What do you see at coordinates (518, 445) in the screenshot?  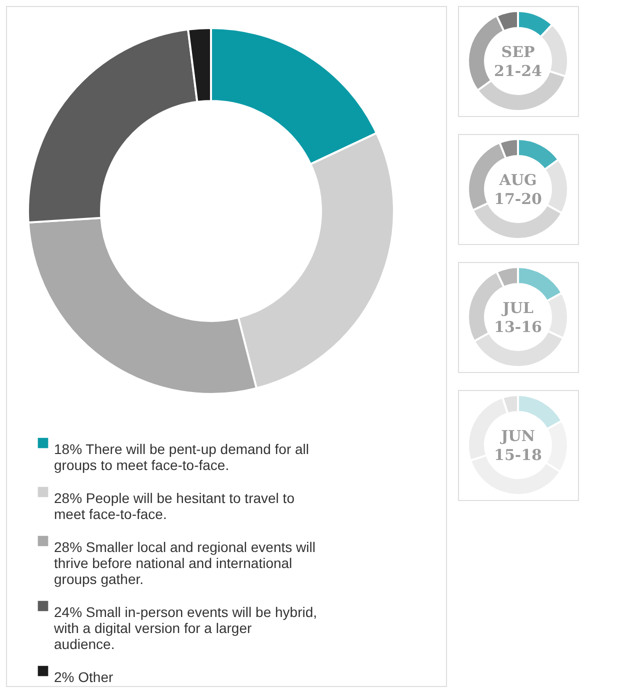 I see `text: JUN 15-18` at bounding box center [518, 445].